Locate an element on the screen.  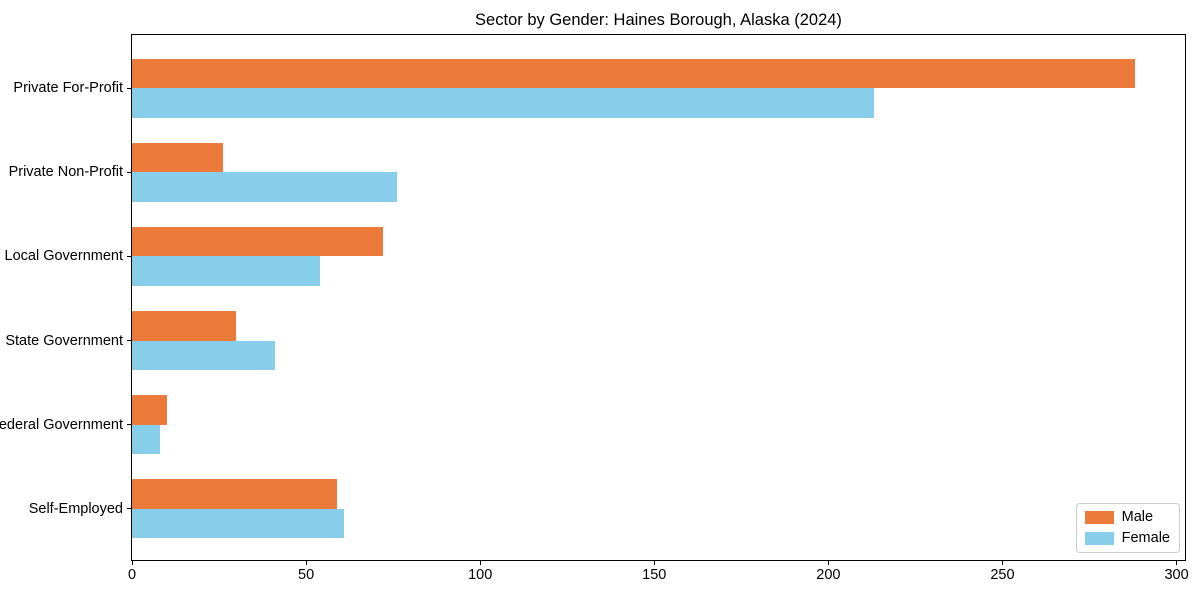
x-tick-label: 200 is located at coordinates (828, 575).